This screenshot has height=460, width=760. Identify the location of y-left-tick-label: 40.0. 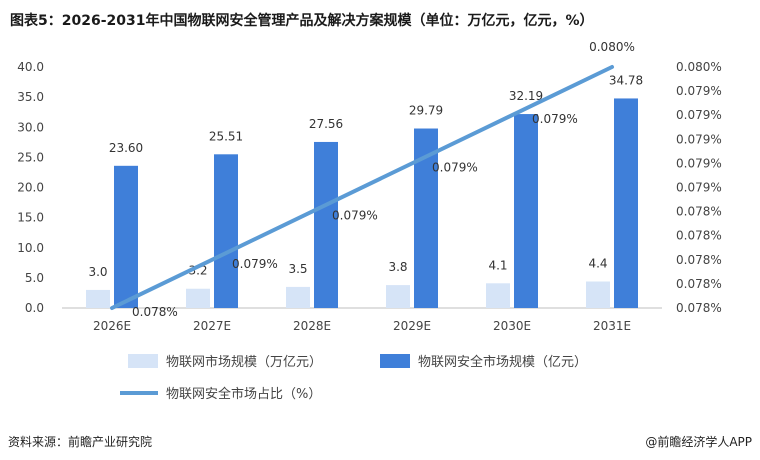
(30, 67).